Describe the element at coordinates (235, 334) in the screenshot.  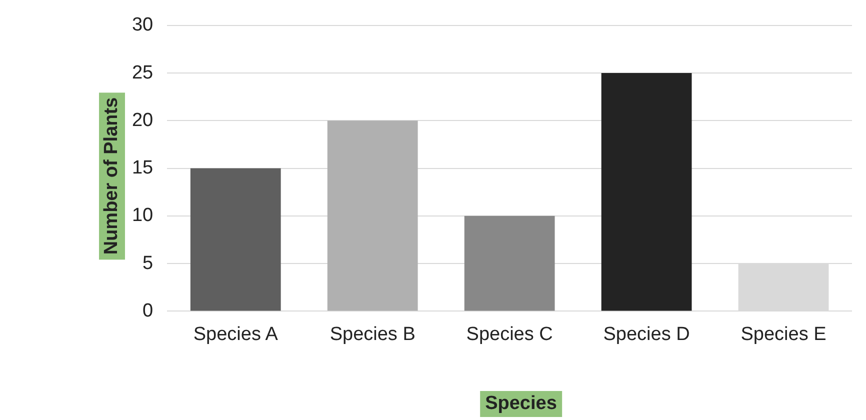
I see `x-tick-label: Species A` at that location.